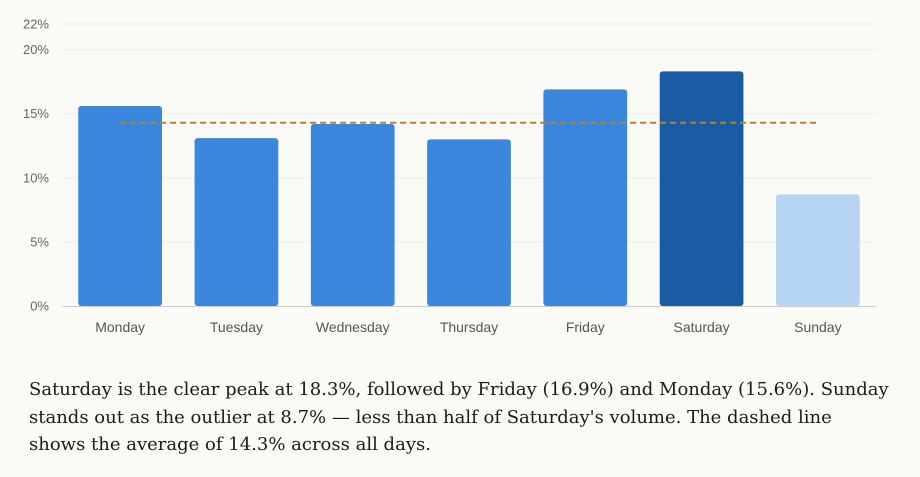 The width and height of the screenshot is (920, 477). What do you see at coordinates (701, 188) in the screenshot?
I see `bar-saturday` at bounding box center [701, 188].